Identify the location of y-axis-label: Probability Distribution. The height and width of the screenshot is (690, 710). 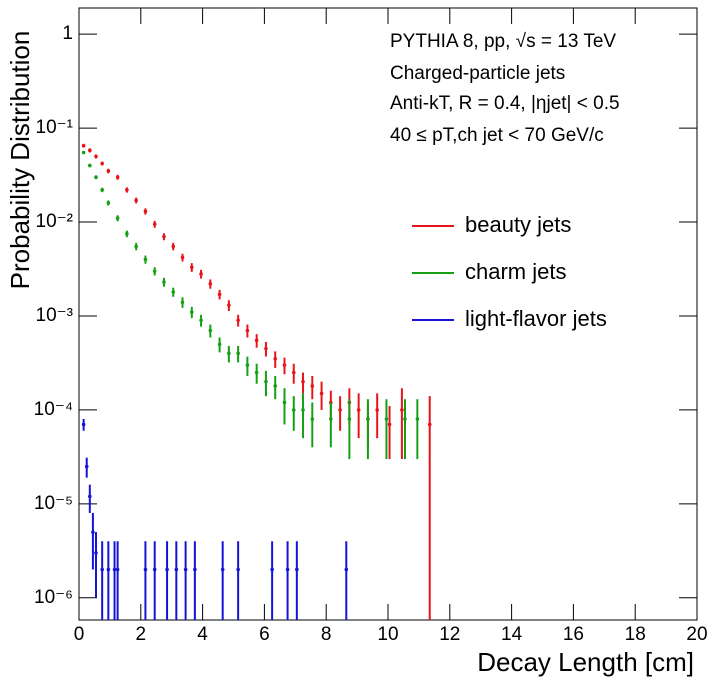
(20, 160).